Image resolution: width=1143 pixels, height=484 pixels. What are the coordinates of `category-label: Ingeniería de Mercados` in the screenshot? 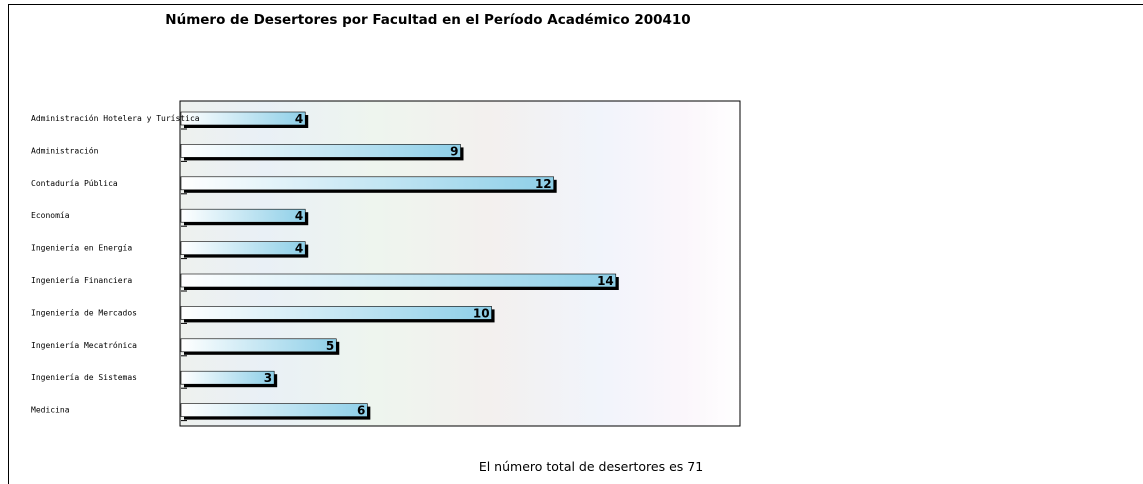 It's located at (84, 312).